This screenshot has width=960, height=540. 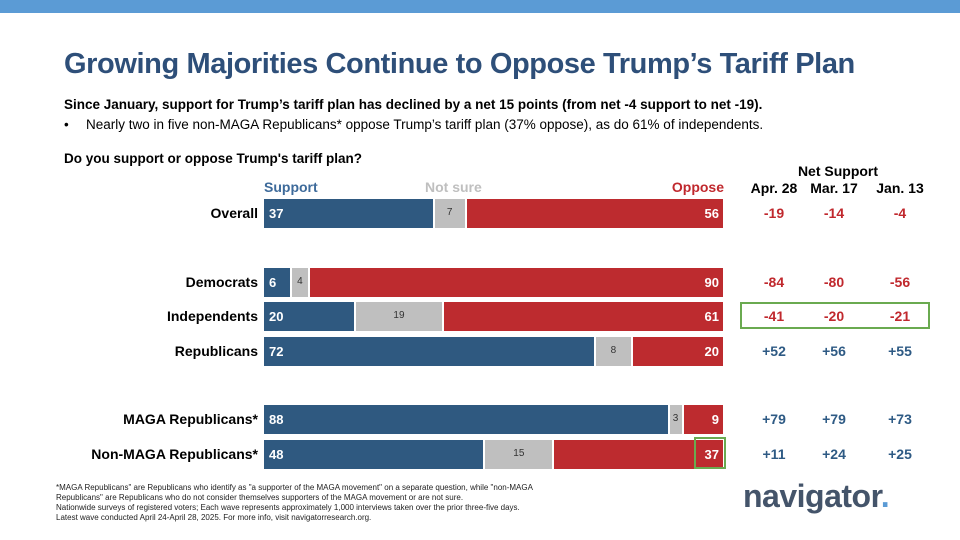 What do you see at coordinates (774, 454) in the screenshot?
I see `net-value-non-maga-republicans-0: +11` at bounding box center [774, 454].